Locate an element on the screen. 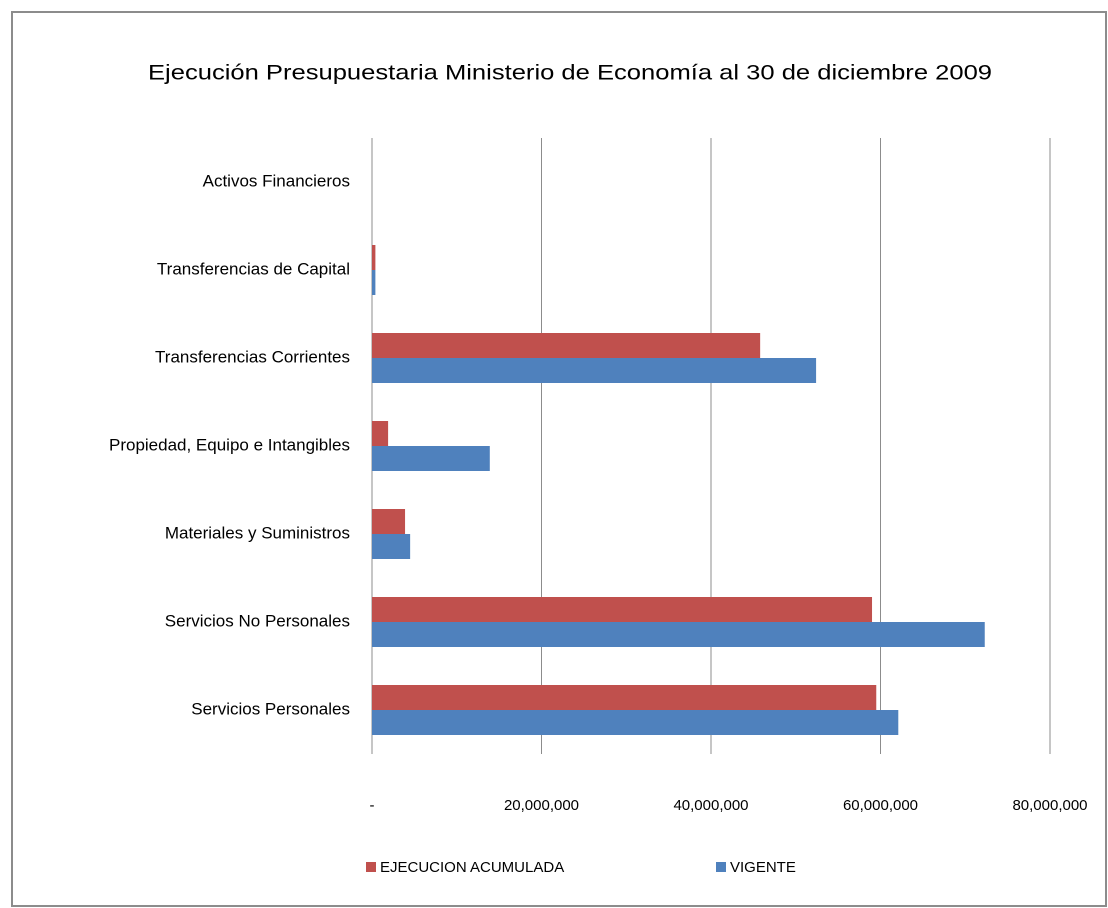  x-tick-label: - is located at coordinates (372, 805).